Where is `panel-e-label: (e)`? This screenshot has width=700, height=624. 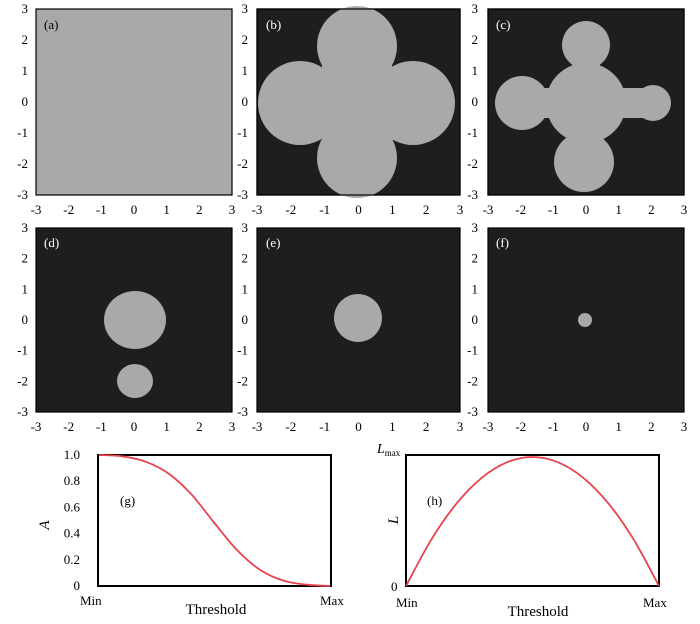
panel-e-label: (e) is located at coordinates (273, 242).